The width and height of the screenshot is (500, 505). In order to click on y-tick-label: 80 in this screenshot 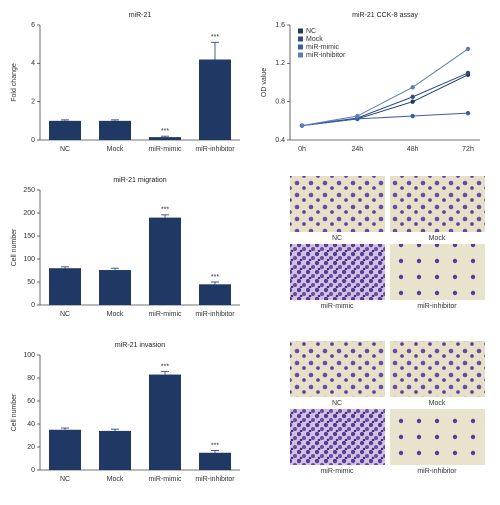, I will do `click(31, 378)`.